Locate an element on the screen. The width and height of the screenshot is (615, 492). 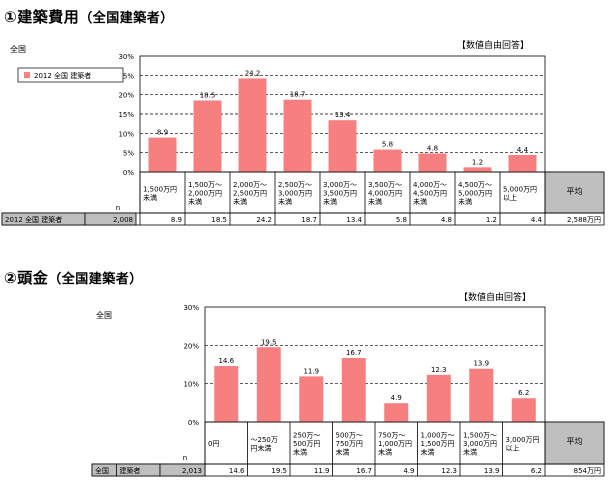
chart2-category-label: 3,000万円以上 is located at coordinates (523, 444).